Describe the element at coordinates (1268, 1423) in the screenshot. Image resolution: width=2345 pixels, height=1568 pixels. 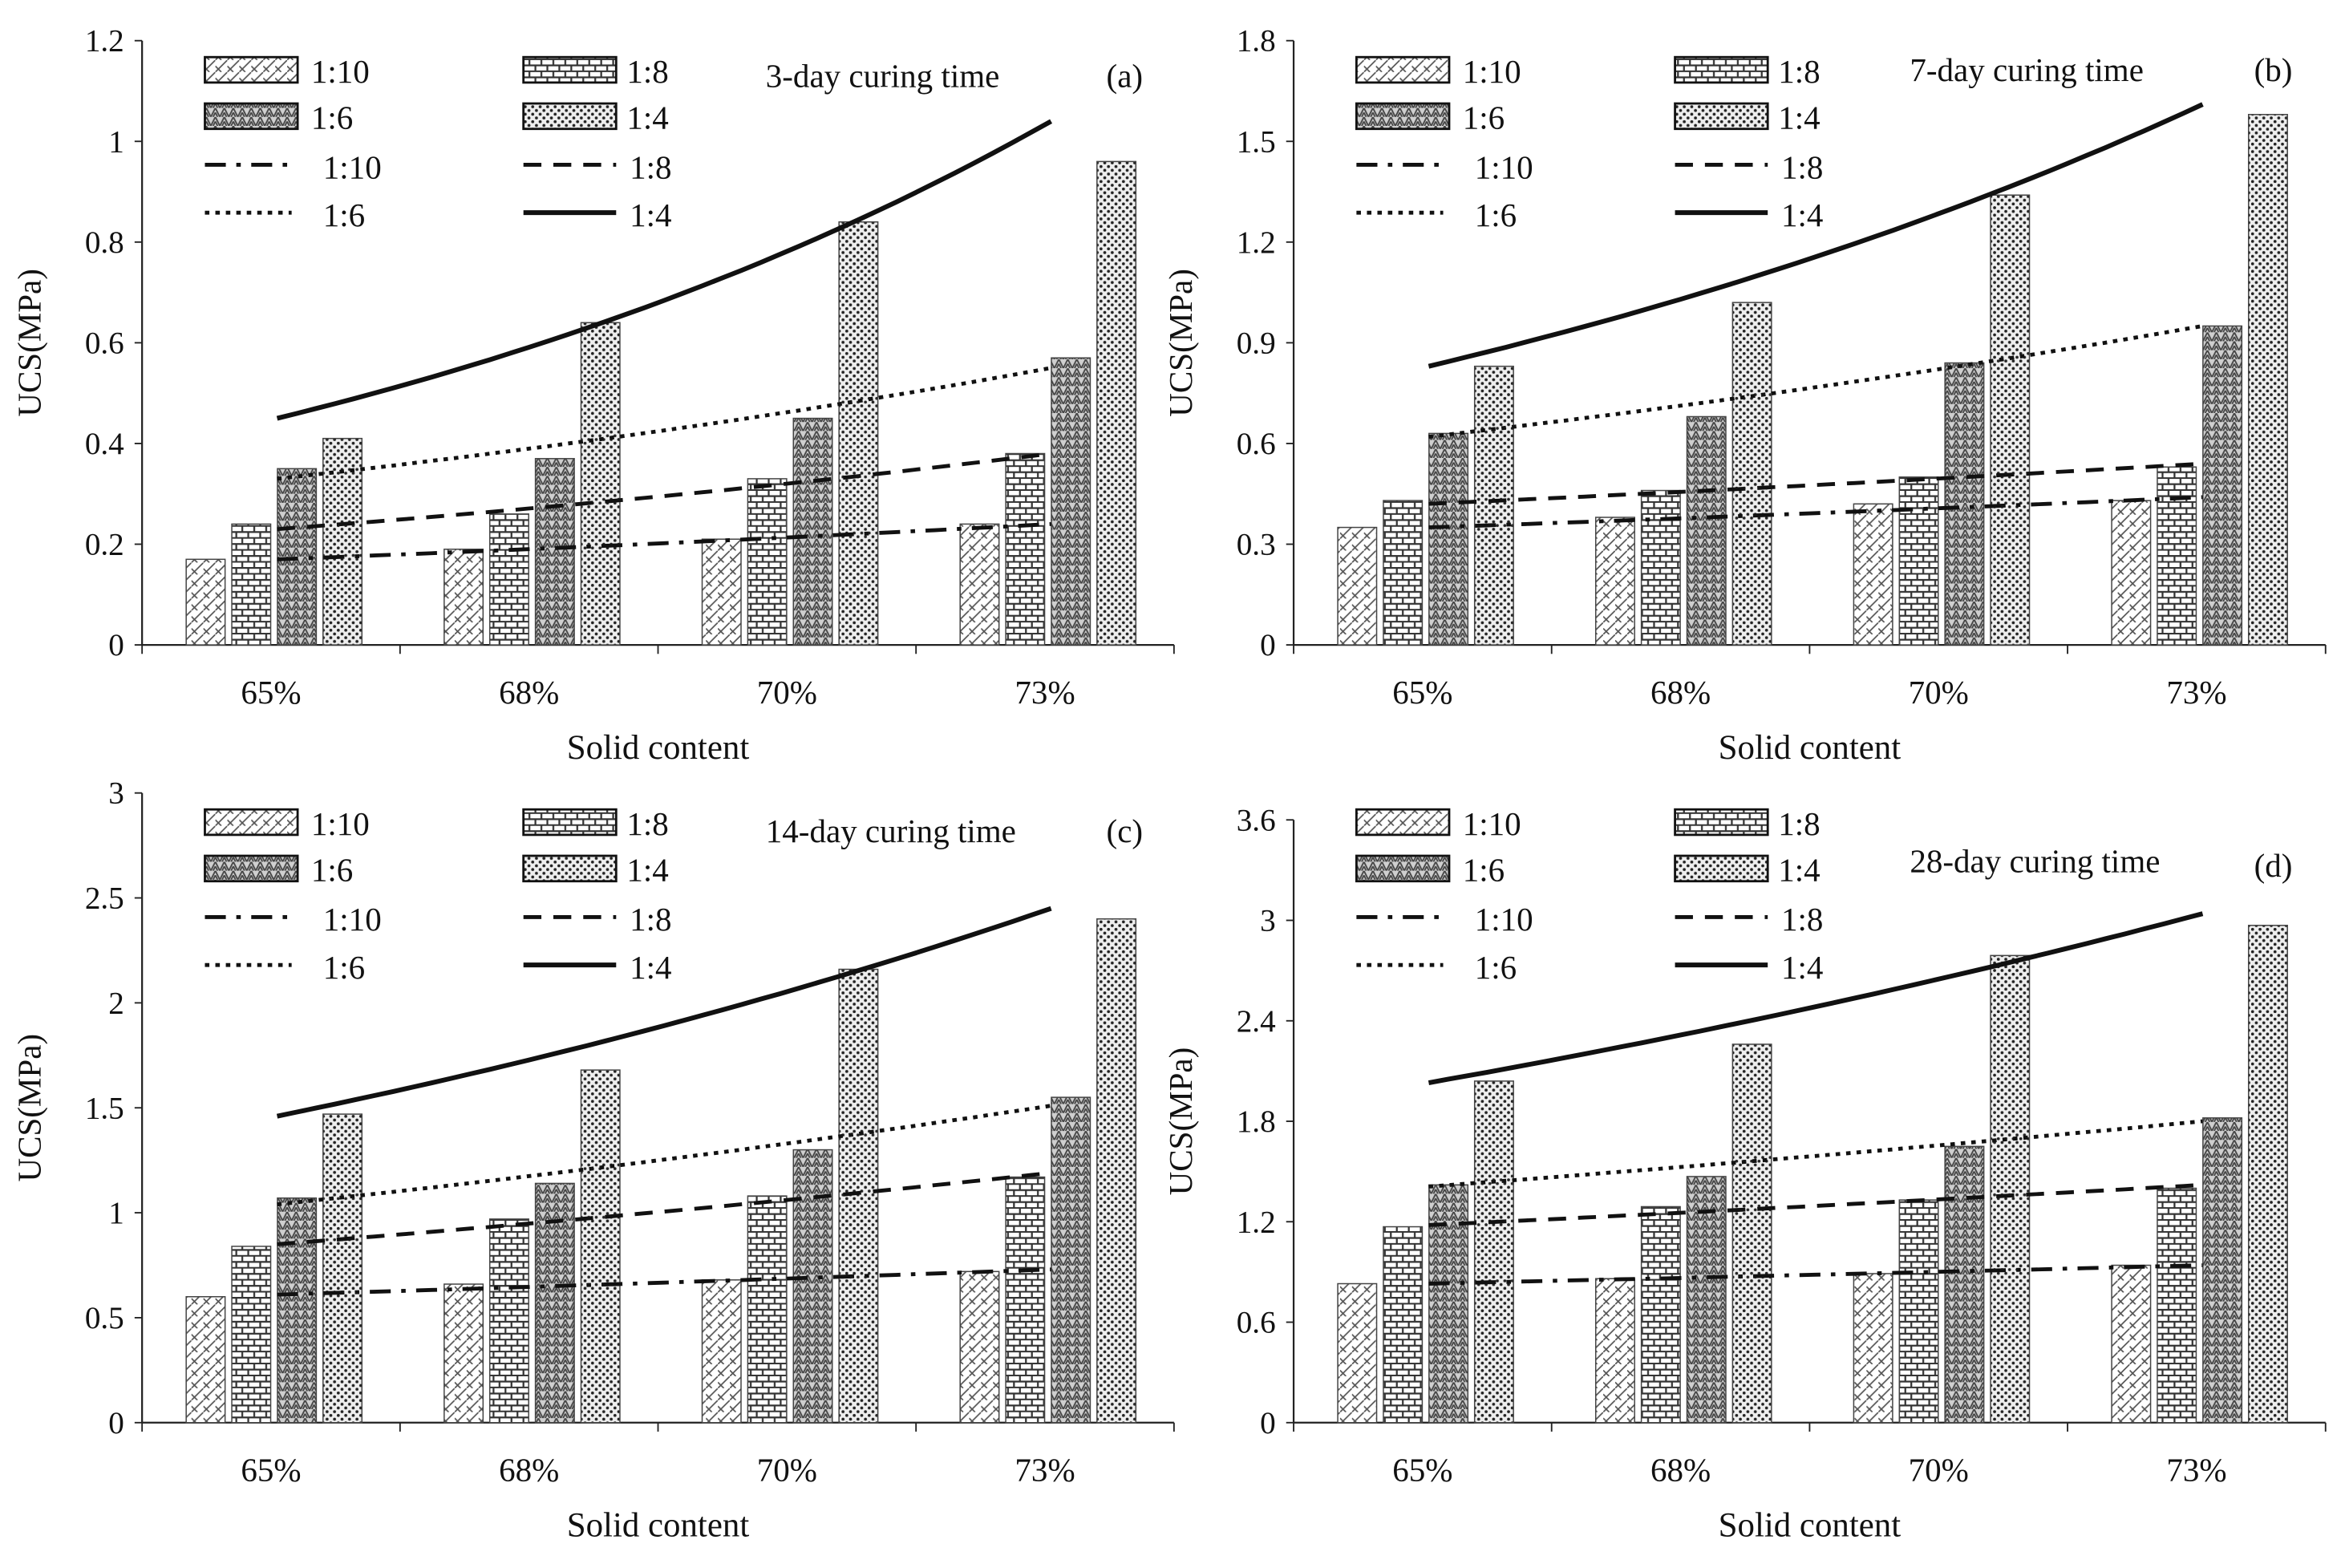
I see `y-tick-label: 0` at that location.